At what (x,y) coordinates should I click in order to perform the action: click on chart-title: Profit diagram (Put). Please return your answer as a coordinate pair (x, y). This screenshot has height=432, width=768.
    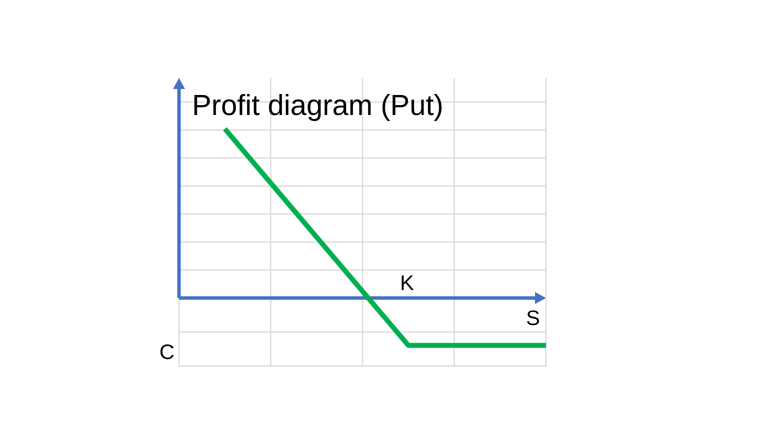
    Looking at the image, I should click on (318, 106).